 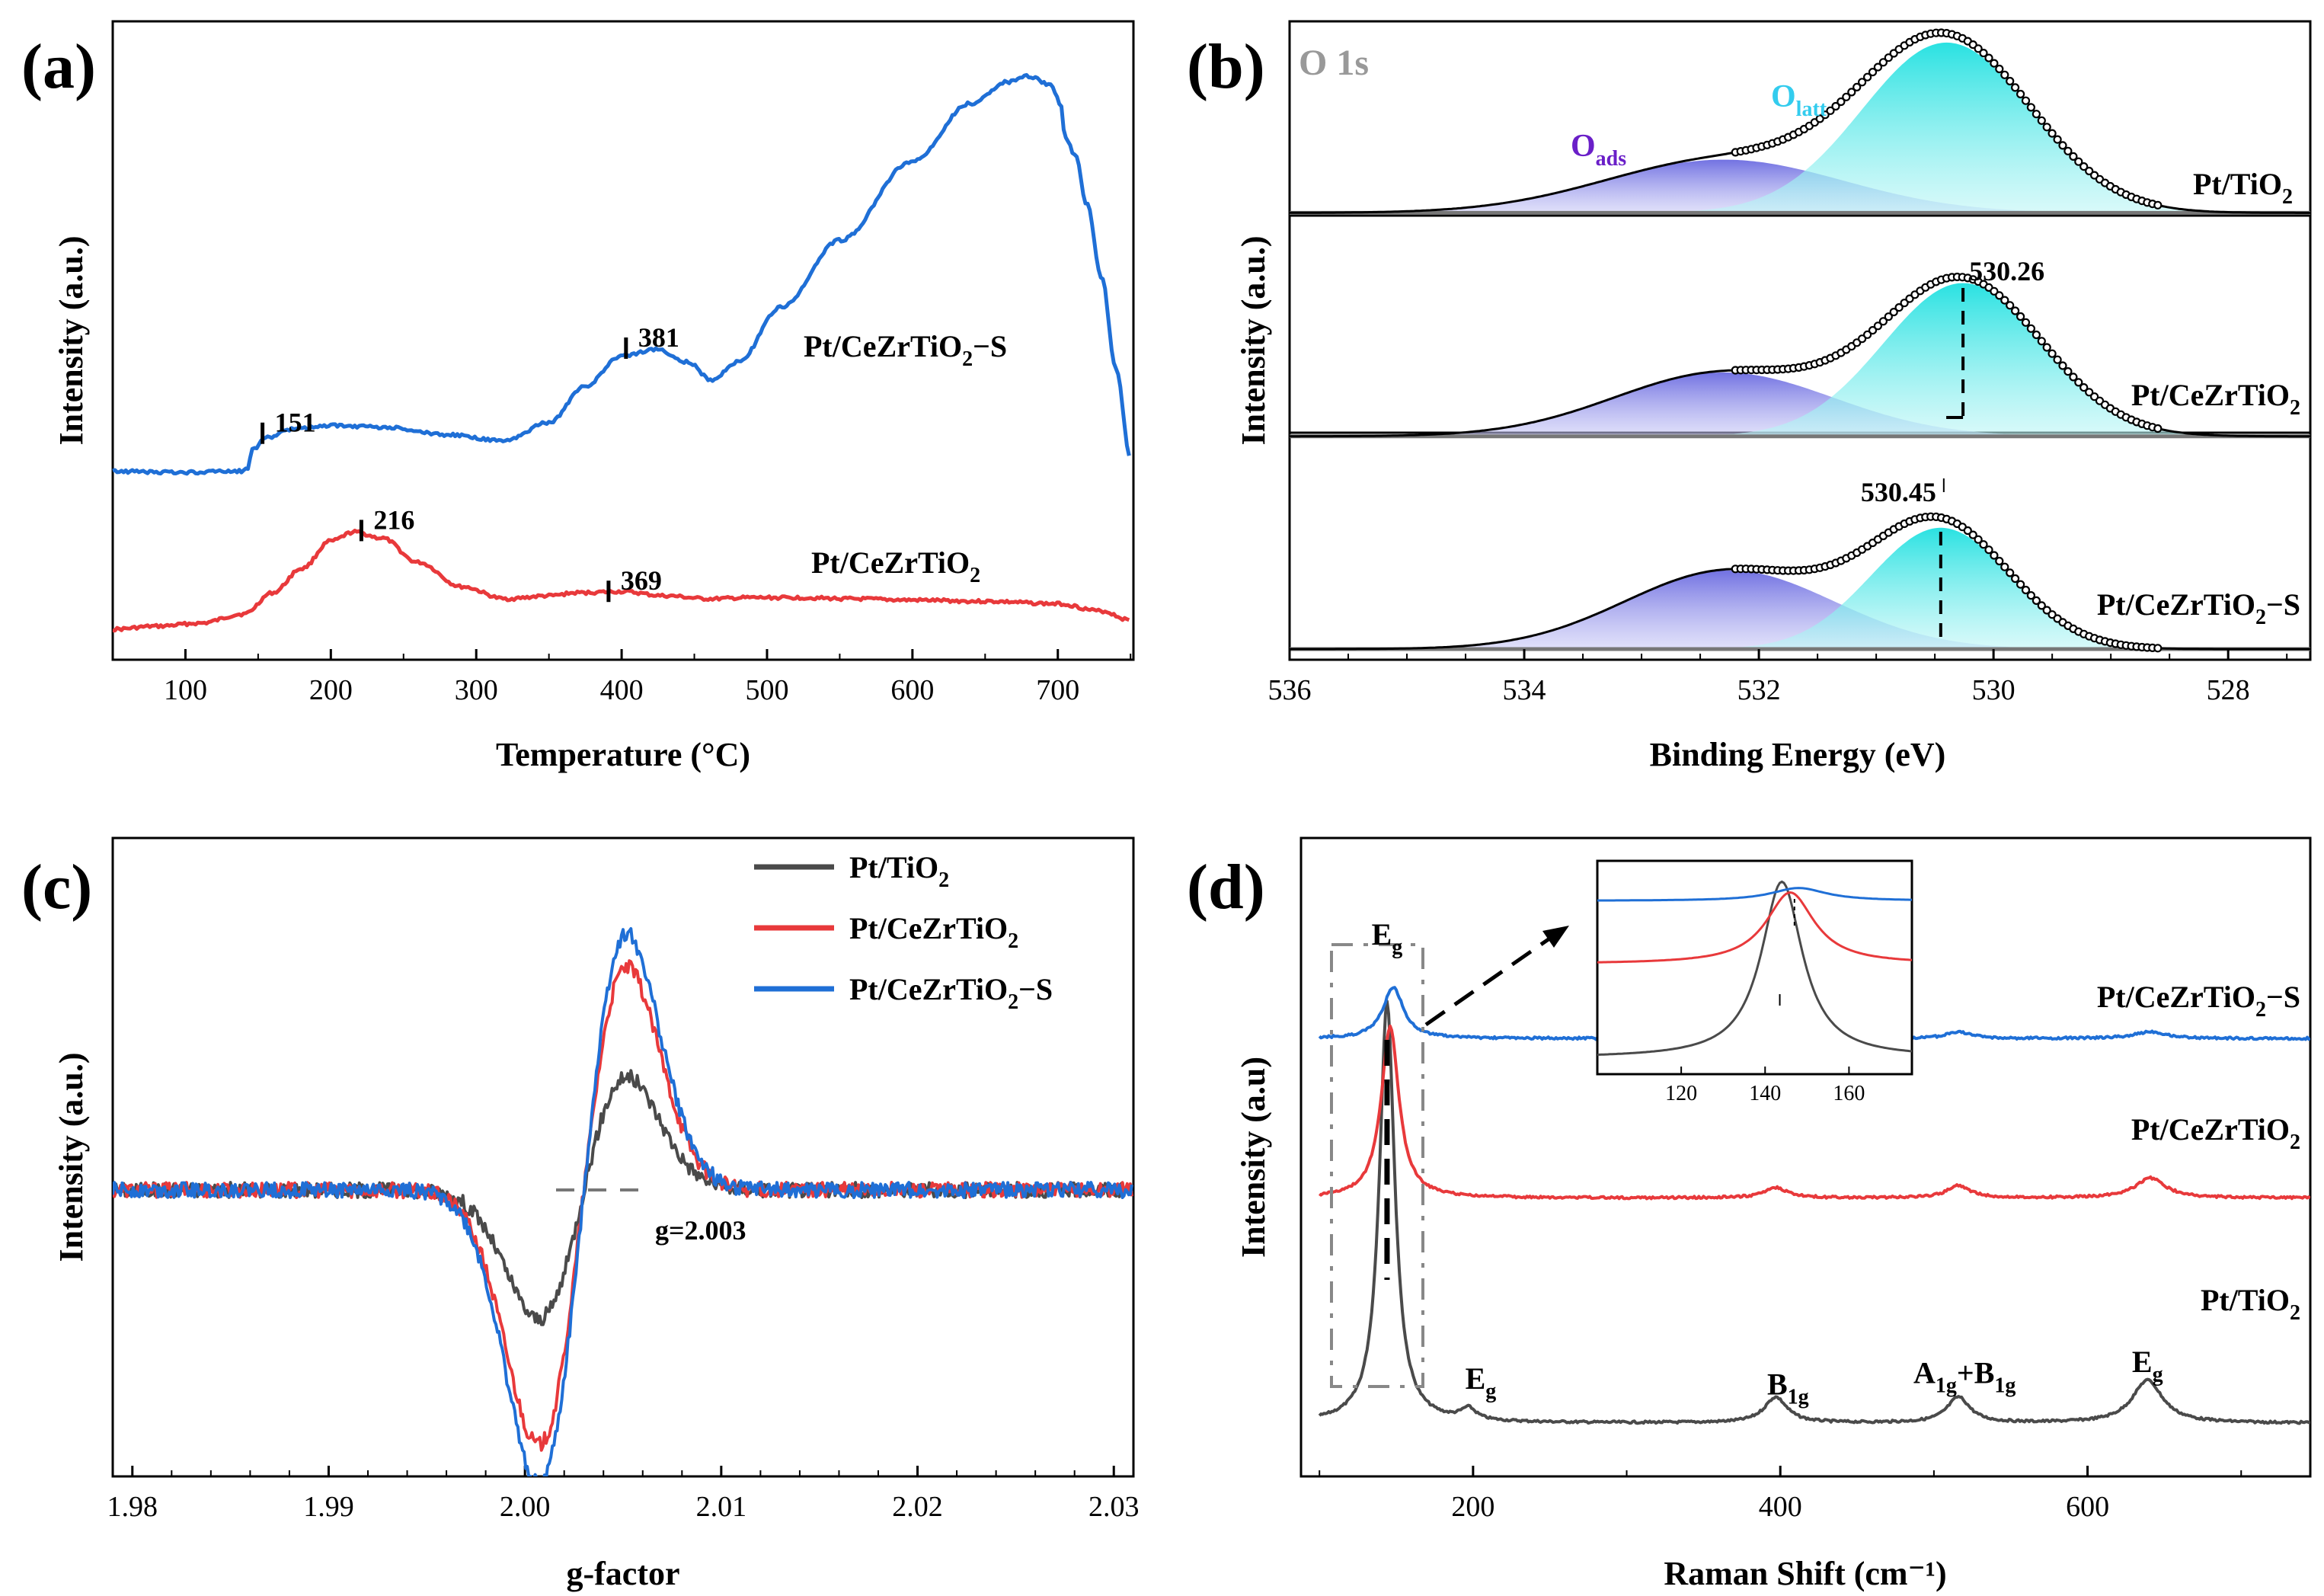 I want to click on peak-sub: 1g, so click(x=1799, y=1397).